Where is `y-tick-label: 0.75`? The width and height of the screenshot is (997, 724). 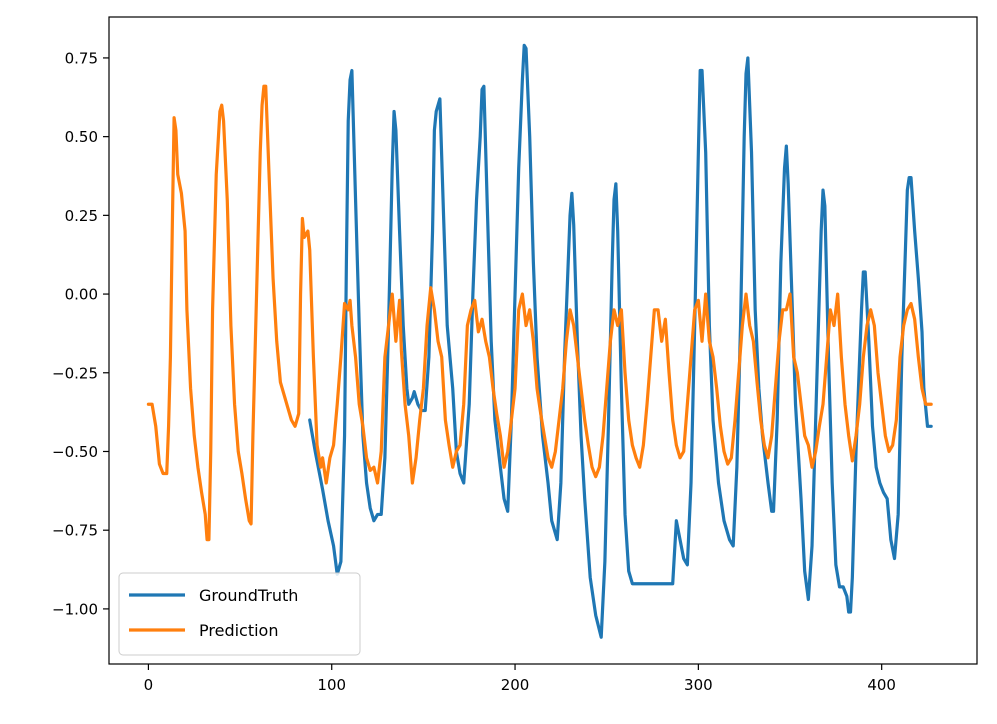 y-tick-label: 0.75 is located at coordinates (81, 58).